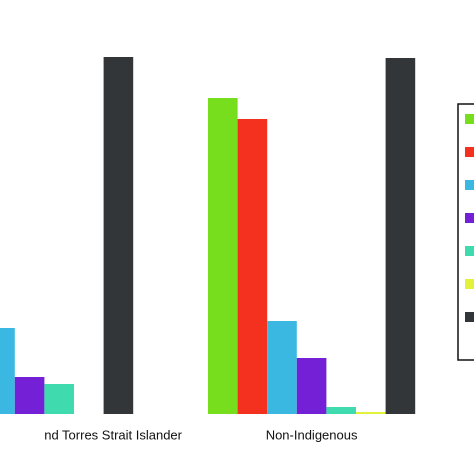  What do you see at coordinates (465, 232) in the screenshot?
I see `legend-box` at bounding box center [465, 232].